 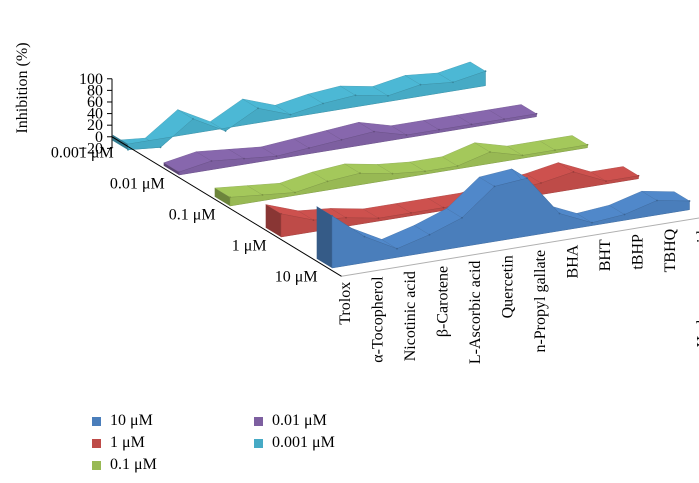 What do you see at coordinates (296, 276) in the screenshot?
I see `depth-label-10-m: 10 μM` at bounding box center [296, 276].